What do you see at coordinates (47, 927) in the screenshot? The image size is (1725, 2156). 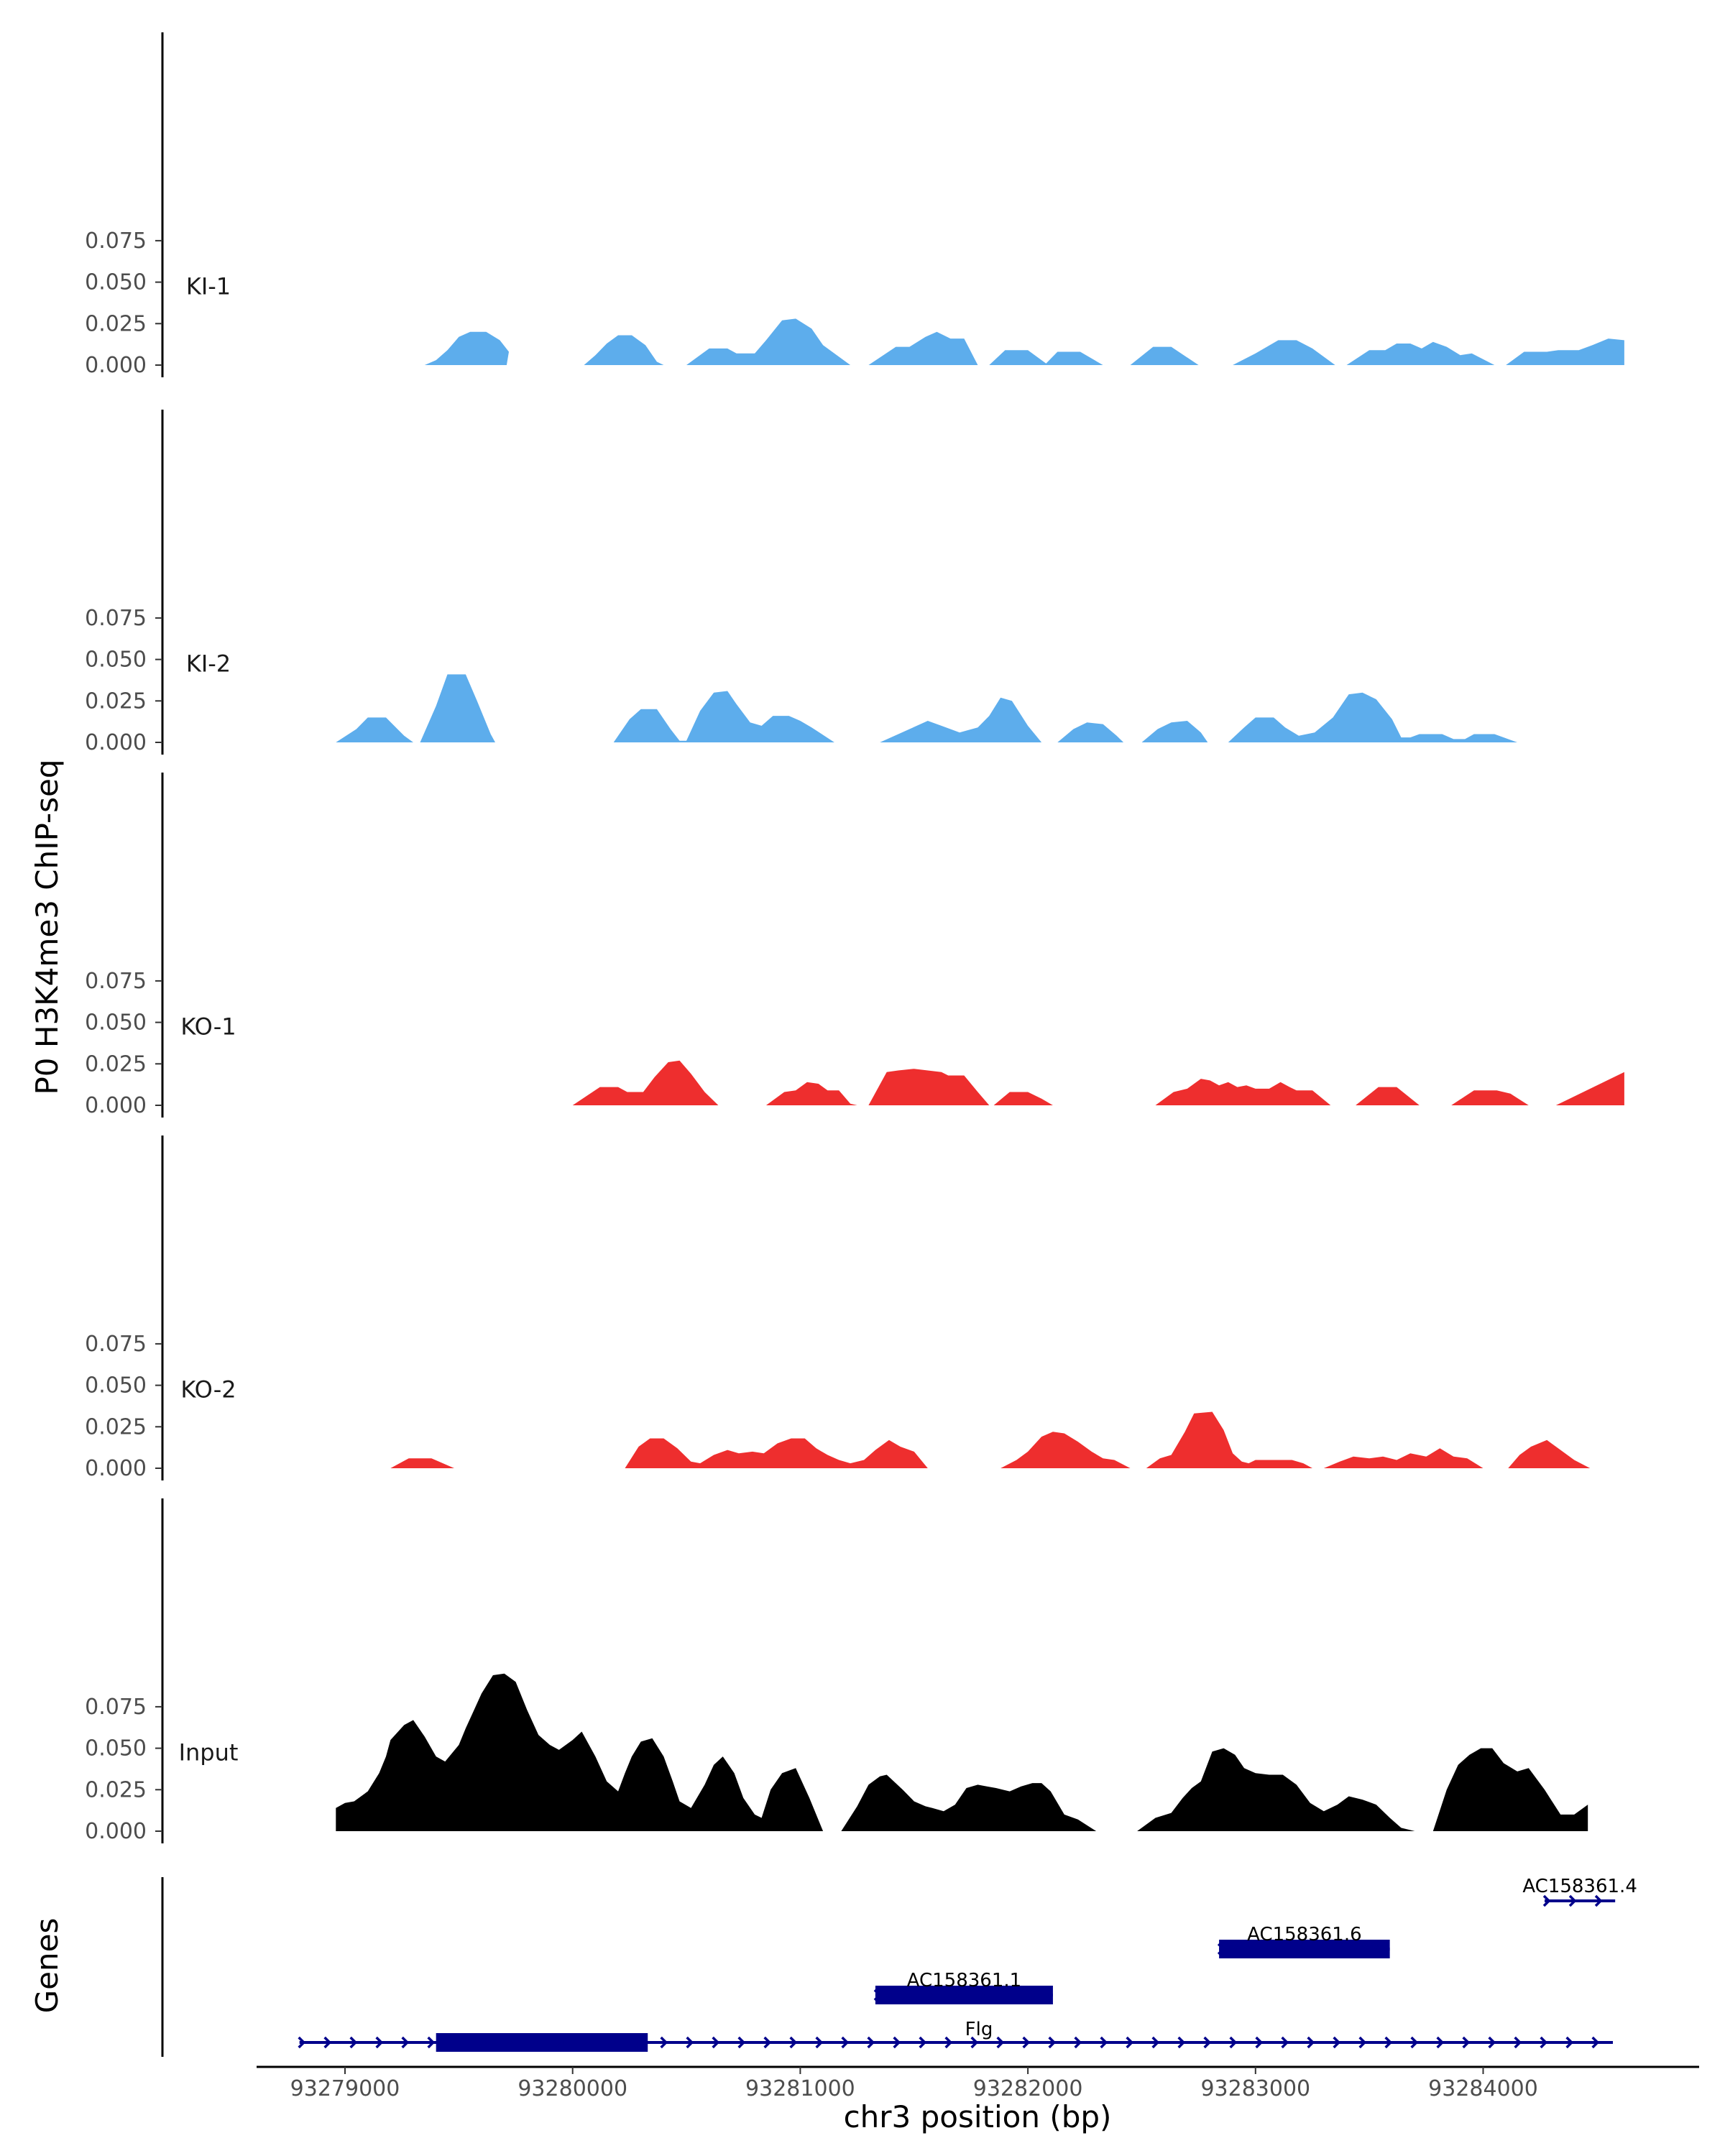 I see `y-axis-title: P0 H3K4me3 ChIP-seq` at bounding box center [47, 927].